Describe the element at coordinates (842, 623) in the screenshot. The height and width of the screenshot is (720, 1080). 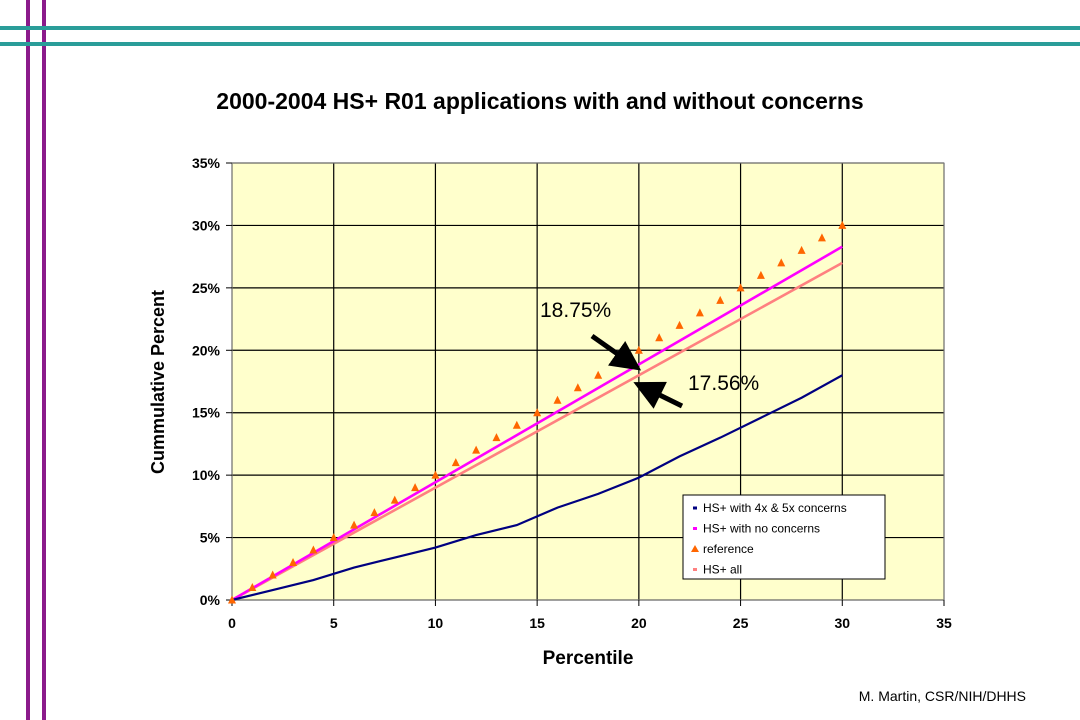
I see `x-tick-label: 30` at that location.